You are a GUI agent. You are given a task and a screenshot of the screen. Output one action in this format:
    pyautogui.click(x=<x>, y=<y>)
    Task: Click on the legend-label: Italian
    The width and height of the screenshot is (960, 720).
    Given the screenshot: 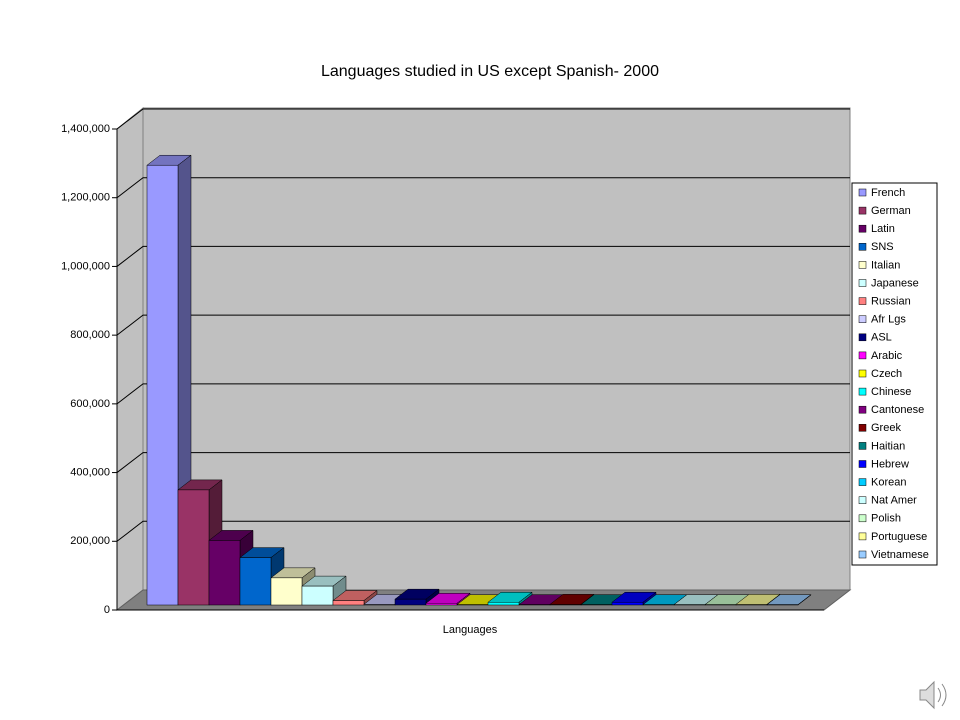 What is the action you would take?
    pyautogui.click(x=885, y=265)
    